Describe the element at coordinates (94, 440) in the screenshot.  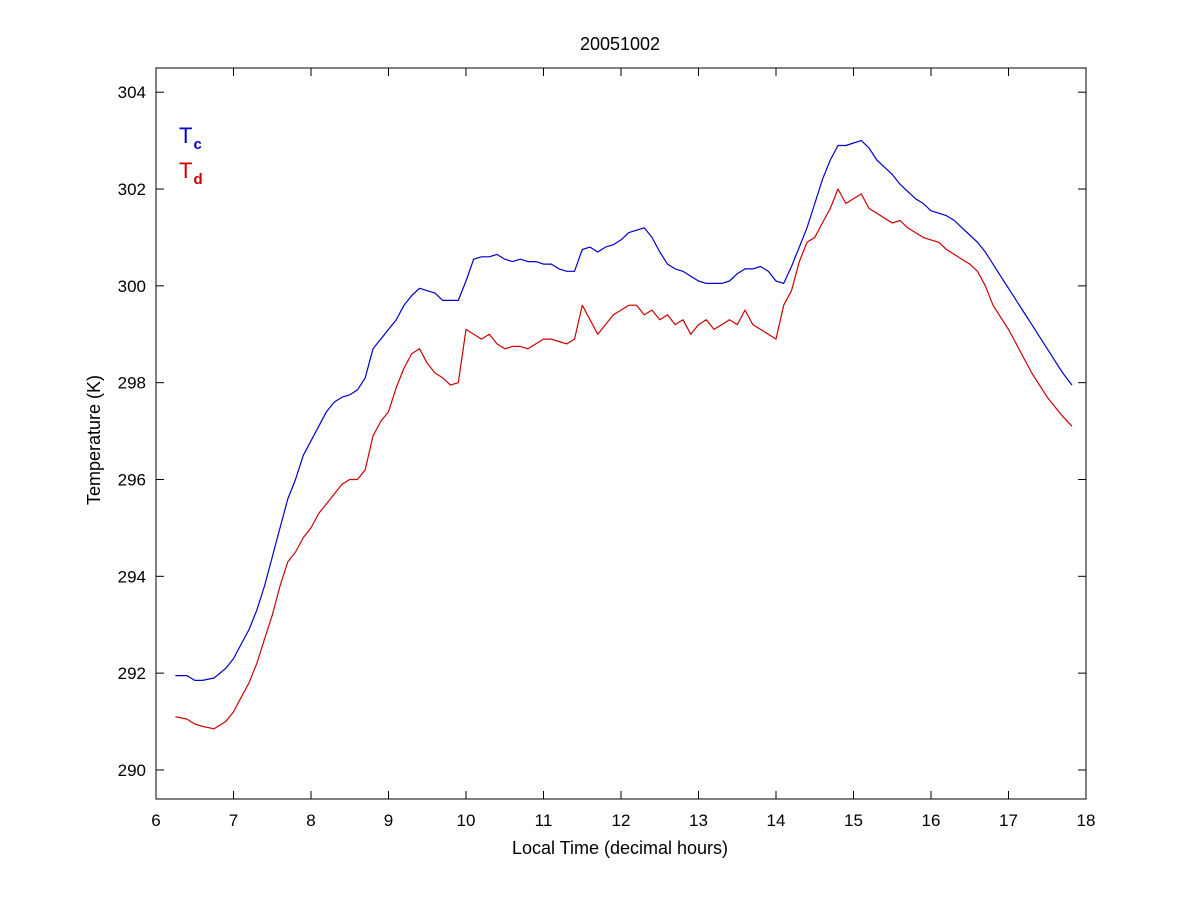
I see `y-axis-label: Temperature (K)` at that location.